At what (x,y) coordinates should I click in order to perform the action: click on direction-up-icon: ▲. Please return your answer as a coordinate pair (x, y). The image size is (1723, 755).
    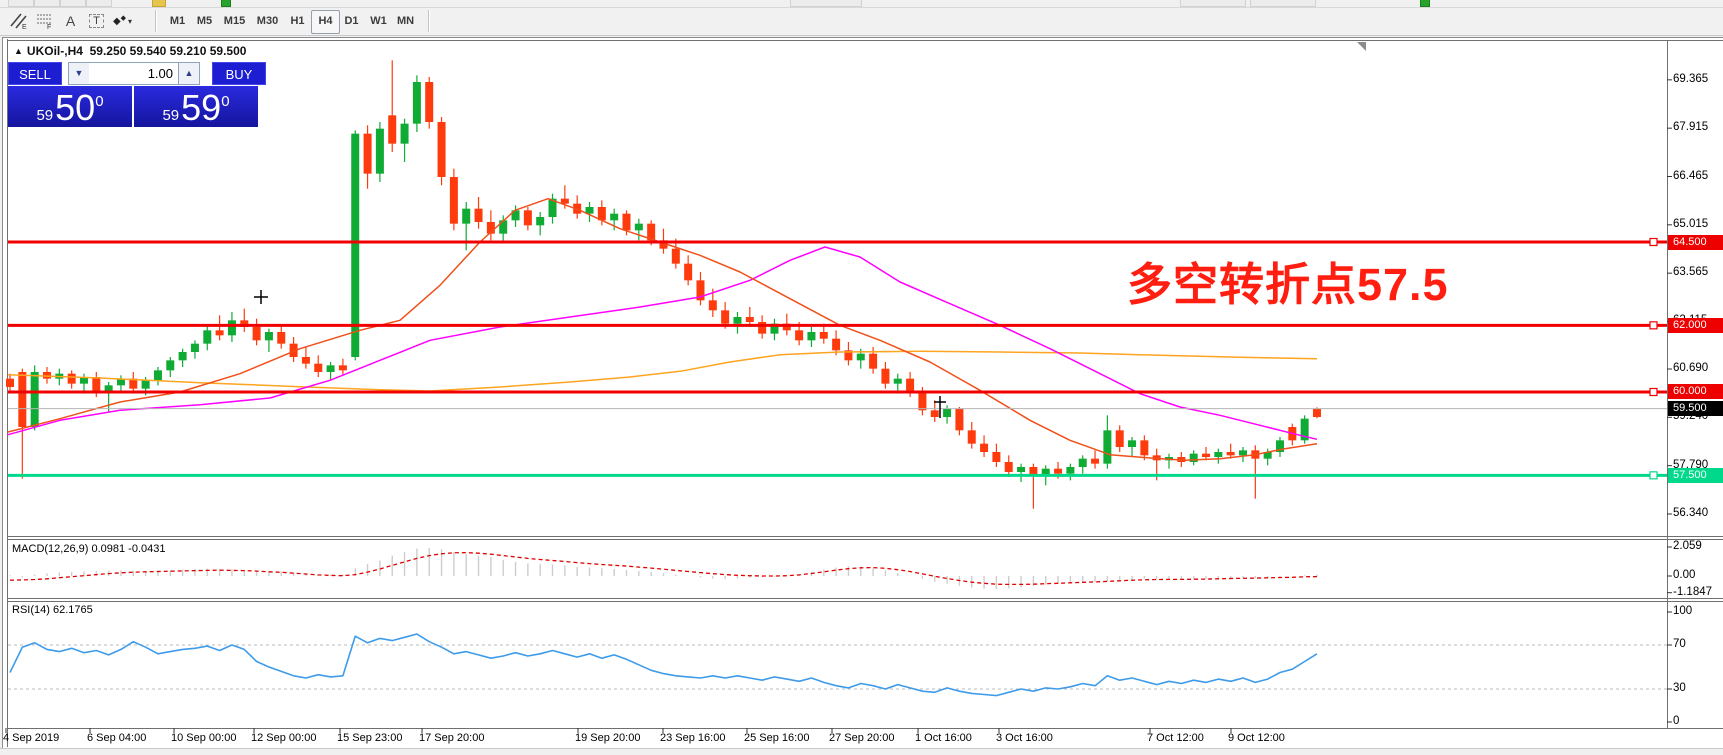
    Looking at the image, I should click on (18, 51).